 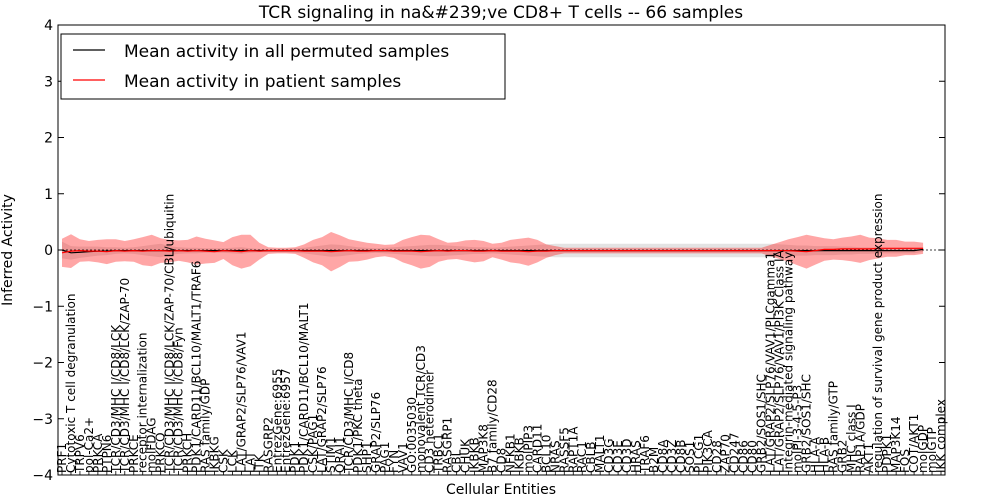 What do you see at coordinates (824, 455) in the screenshot?
I see `x-tick-label: HLA-B` at bounding box center [824, 455].